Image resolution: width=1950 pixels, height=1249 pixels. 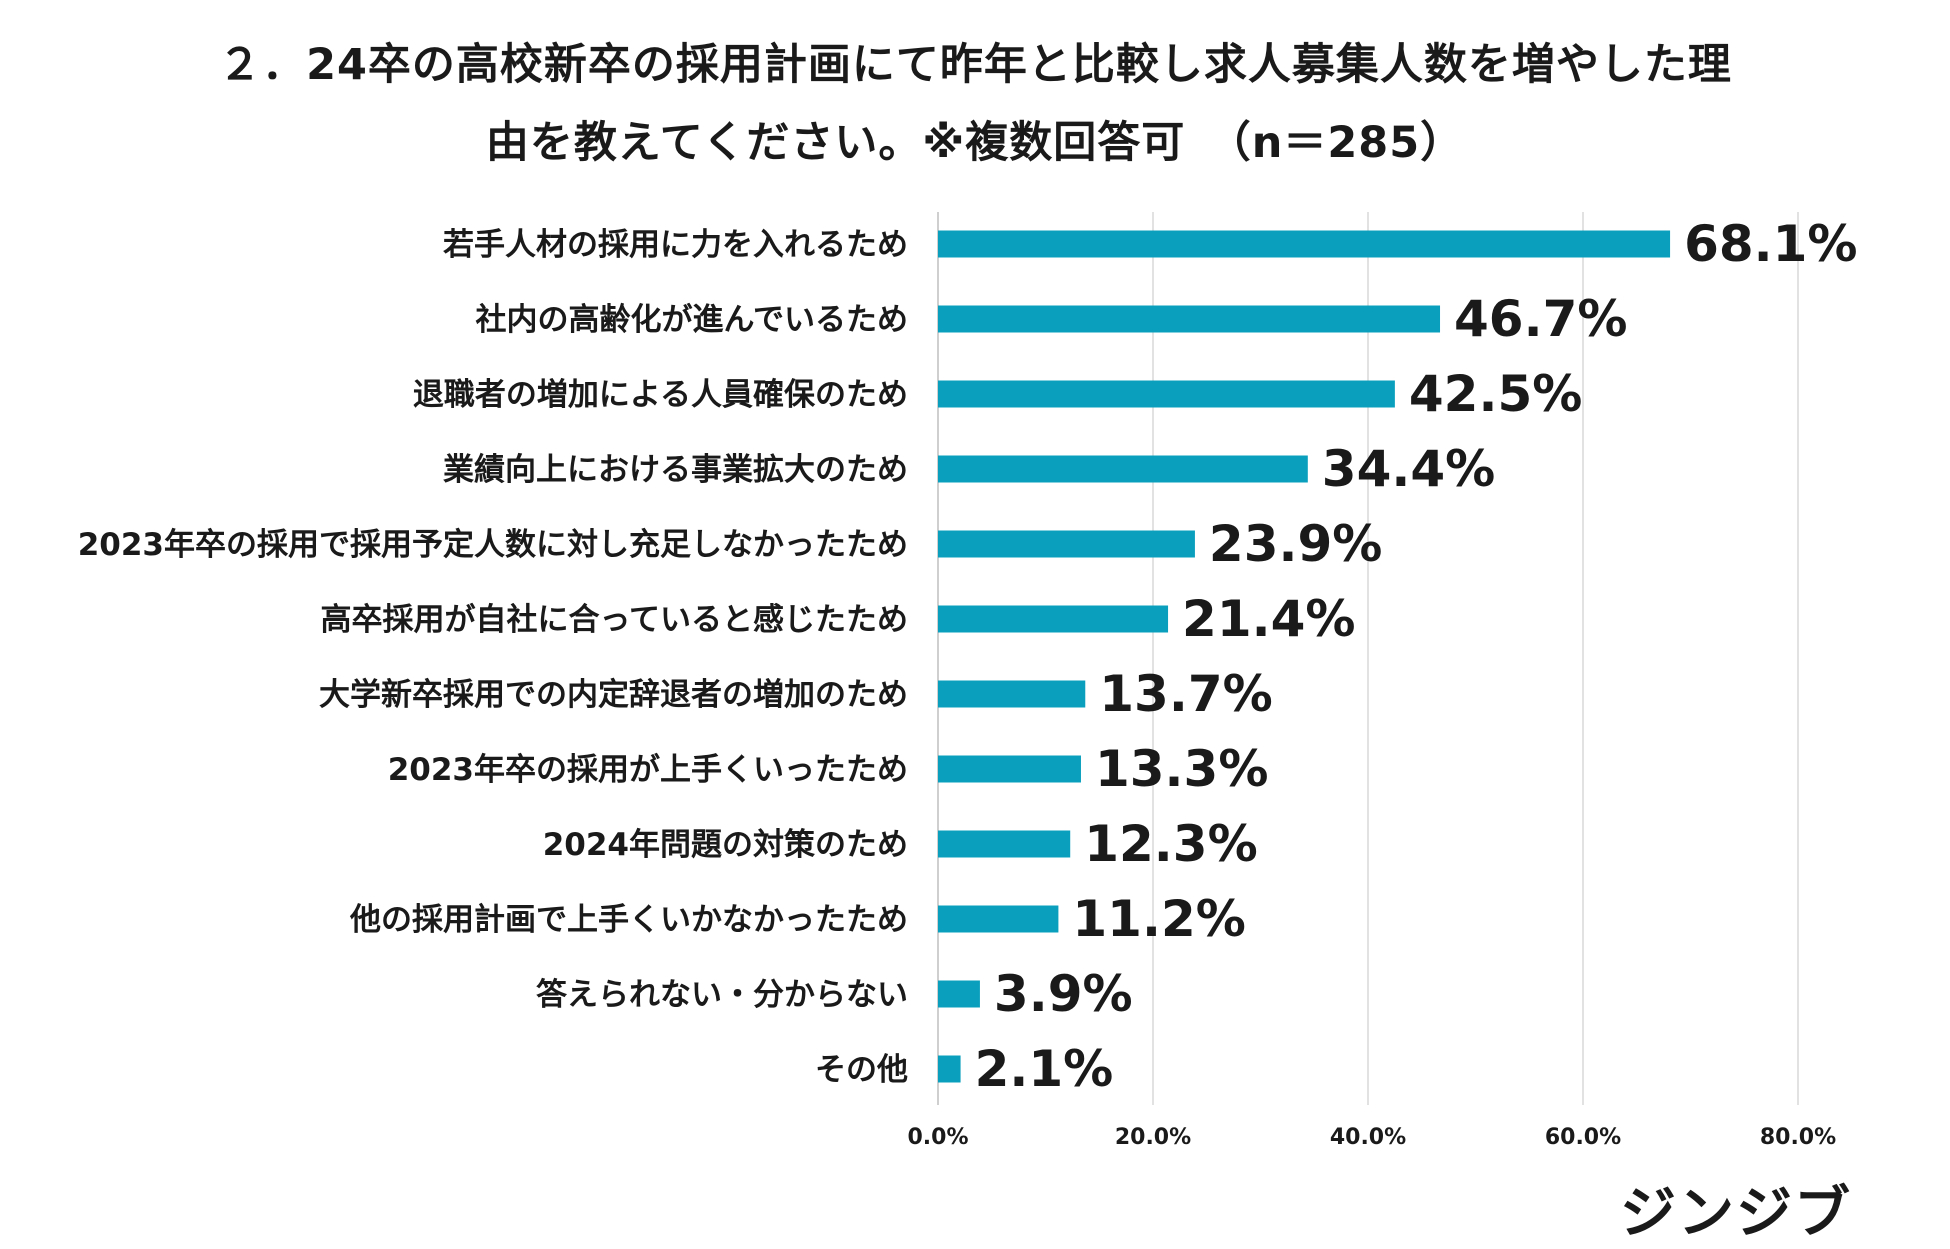 I want to click on x-tick-label: 60.0%, so click(x=1583, y=1137).